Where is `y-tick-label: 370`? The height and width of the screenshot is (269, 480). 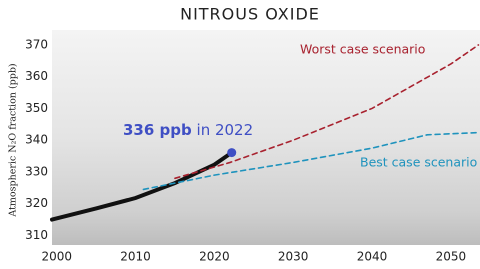 y-tick-label: 370 is located at coordinates (36, 44).